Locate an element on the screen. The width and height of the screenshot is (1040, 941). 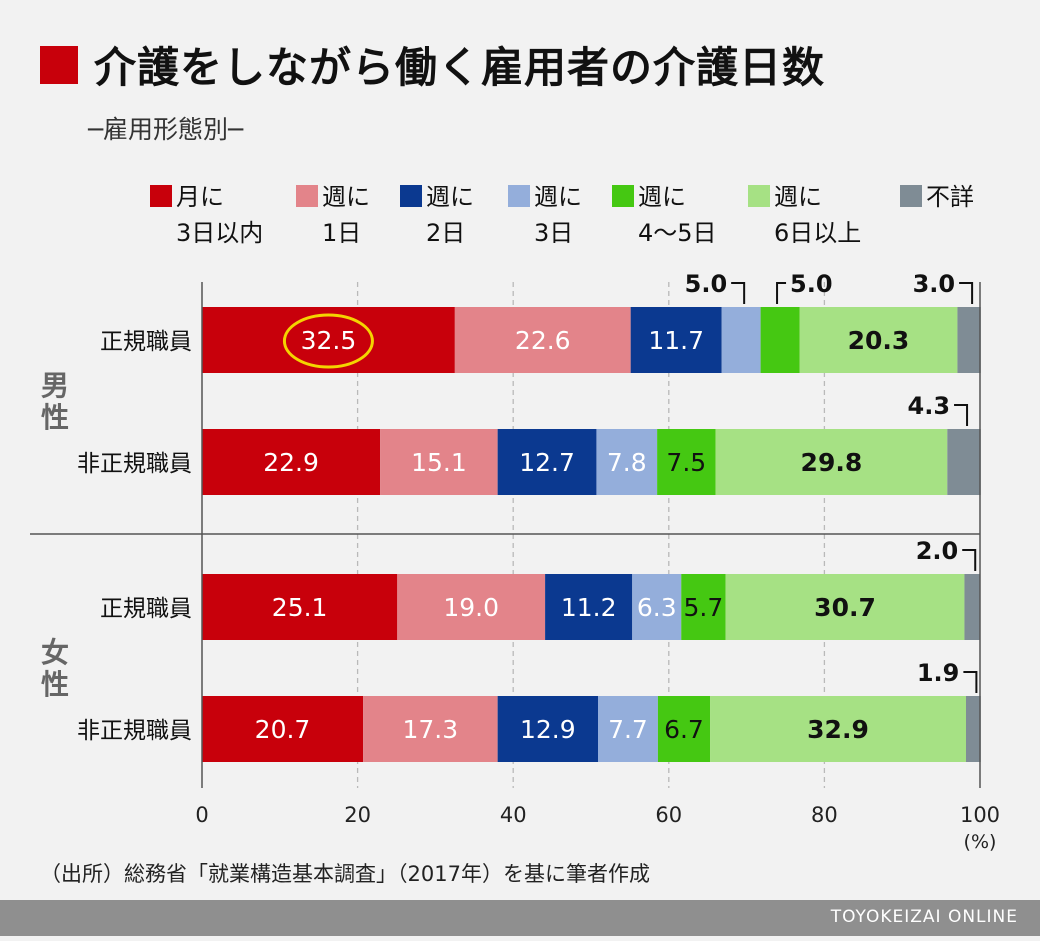
data-label-r2-s3: 6.3 is located at coordinates (657, 607).